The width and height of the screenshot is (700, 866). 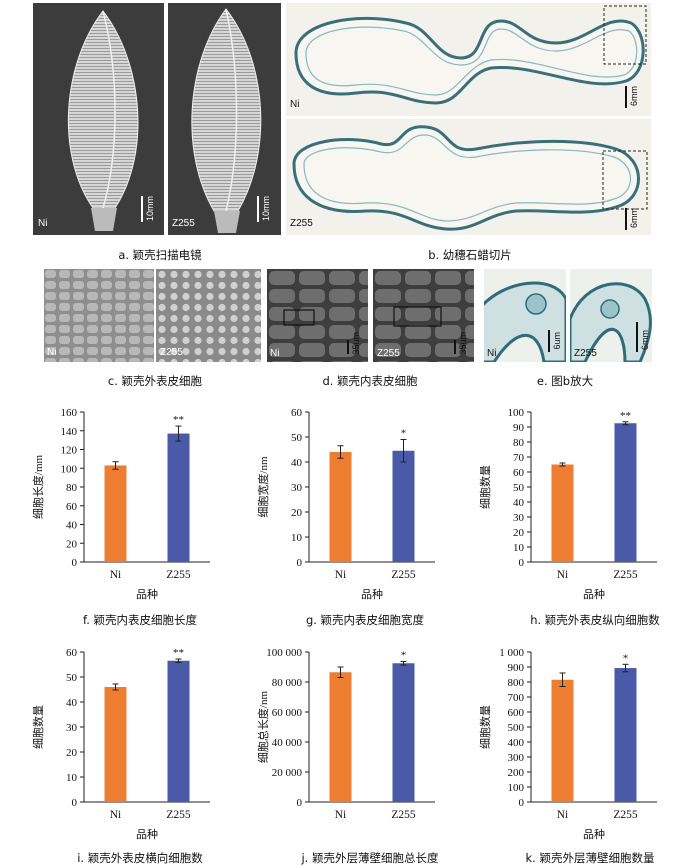 I want to click on caption-j: j. 颖壳外层薄壁细胞总长度, so click(x=370, y=858).